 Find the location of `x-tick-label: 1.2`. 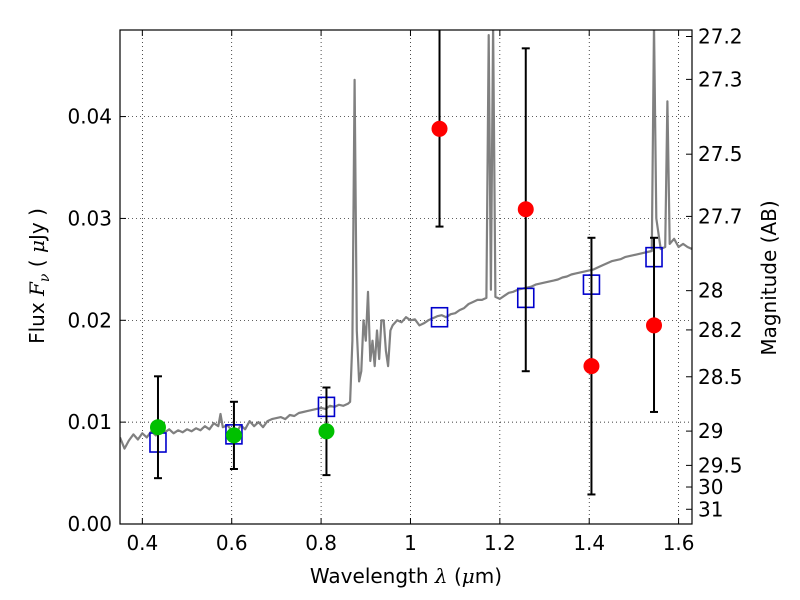

x-tick-label: 1.2 is located at coordinates (500, 543).